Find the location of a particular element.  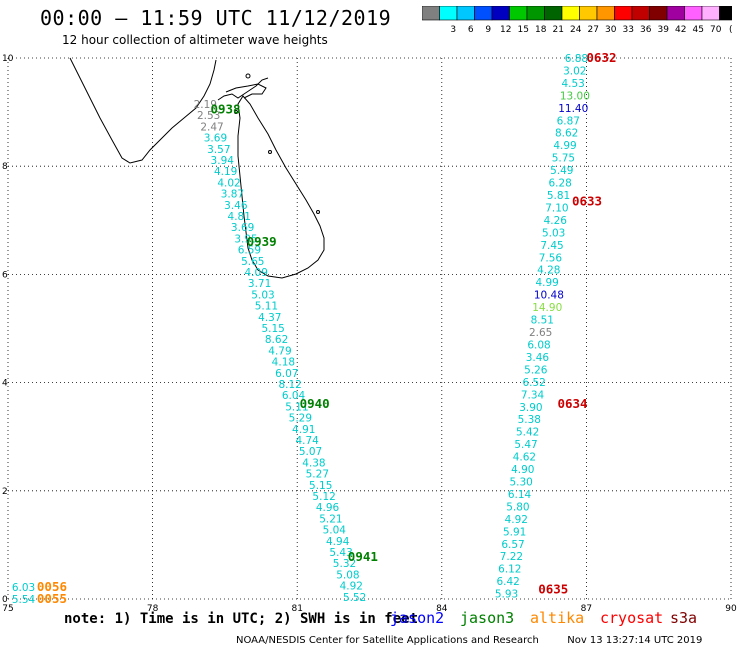

swh-value-label: 6.04 is located at coordinates (294, 396).